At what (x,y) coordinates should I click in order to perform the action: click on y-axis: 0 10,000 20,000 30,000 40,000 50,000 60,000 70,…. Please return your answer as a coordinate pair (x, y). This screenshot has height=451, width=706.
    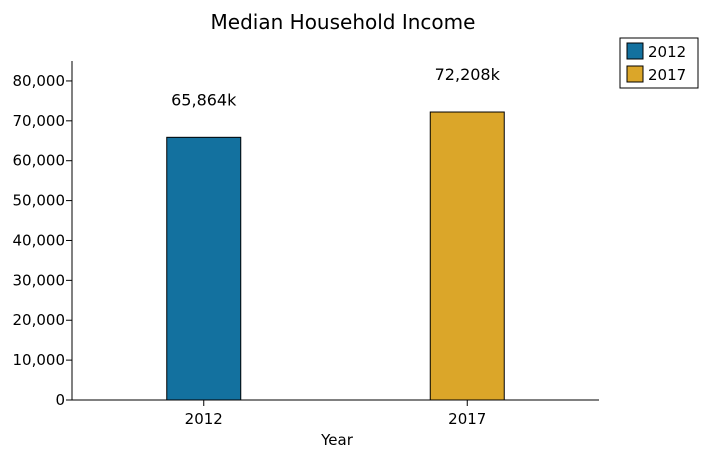
    Looking at the image, I should click on (43, 235).